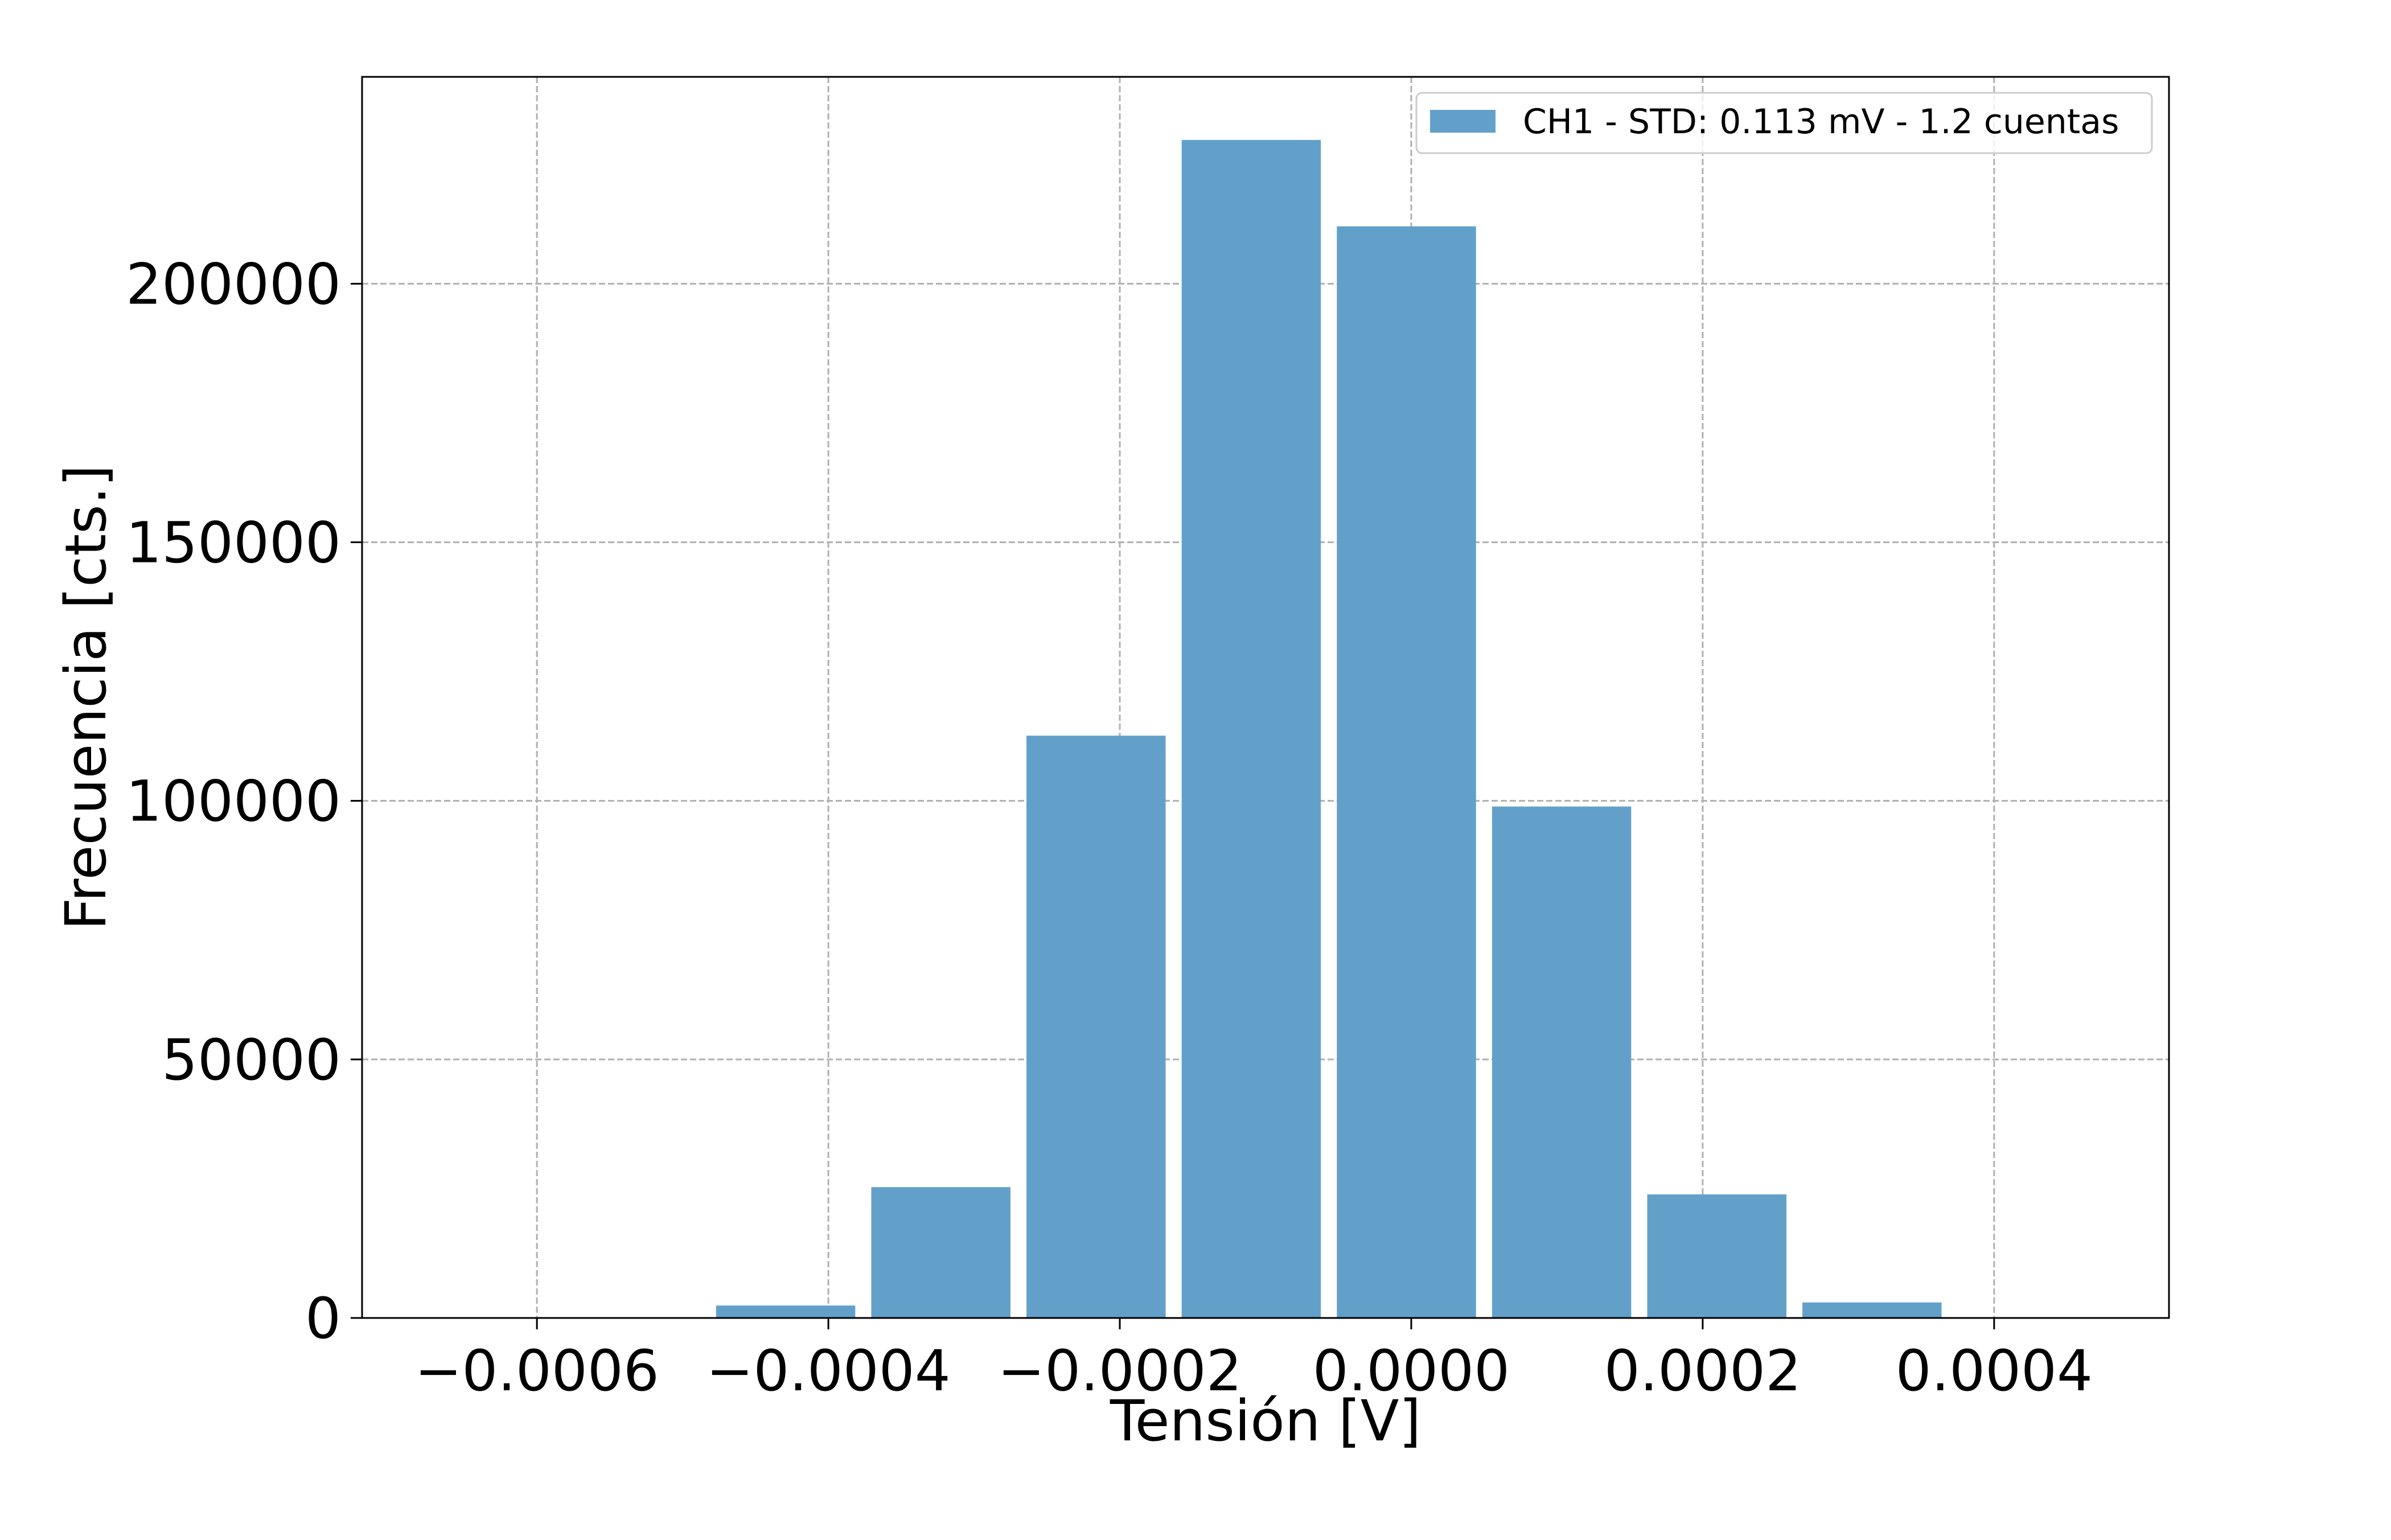  What do you see at coordinates (1821, 122) in the screenshot?
I see `legend-label: CH1 - STD: 0.113 mV - 1.2 cuentas` at bounding box center [1821, 122].